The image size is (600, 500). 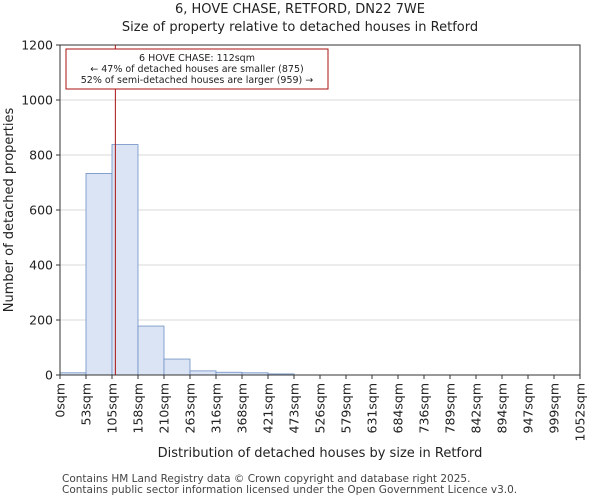 What do you see at coordinates (450, 408) in the screenshot?
I see `x-tick-label: 789sqm` at bounding box center [450, 408].